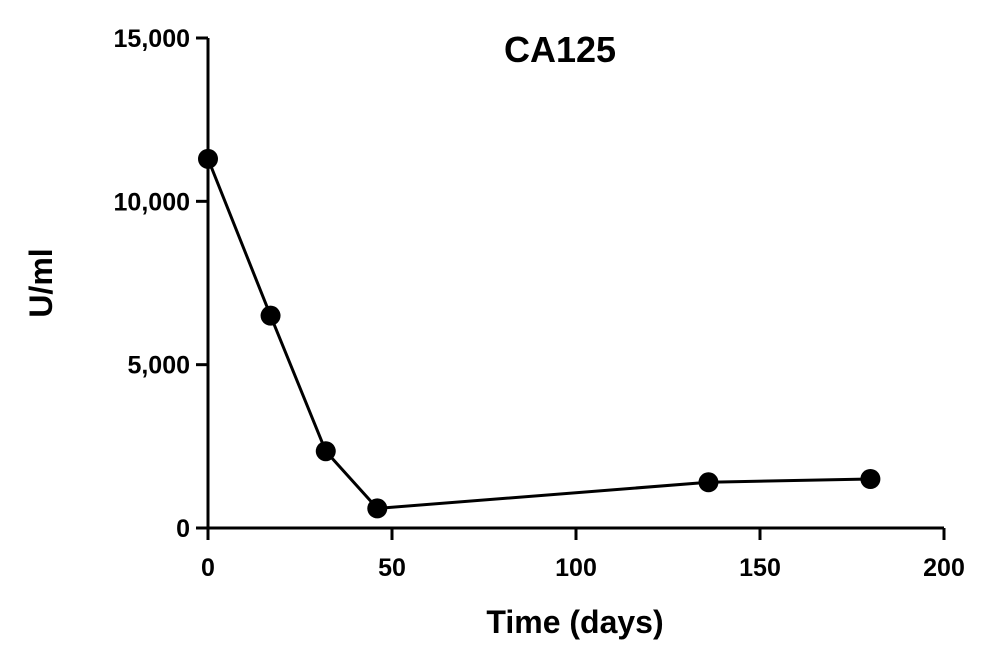 This screenshot has height=661, width=990. What do you see at coordinates (392, 568) in the screenshot?
I see `x-tick-label: 50` at bounding box center [392, 568].